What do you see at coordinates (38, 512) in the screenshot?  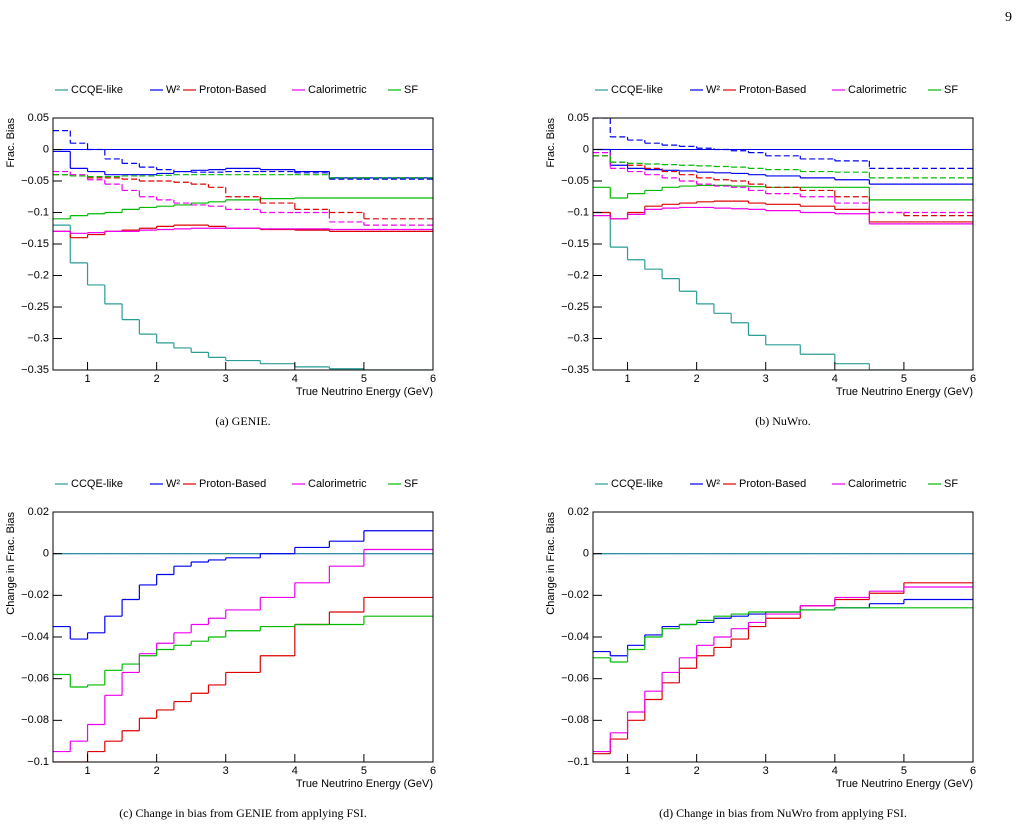 I see `y-tick-label: 0.02` at bounding box center [38, 512].